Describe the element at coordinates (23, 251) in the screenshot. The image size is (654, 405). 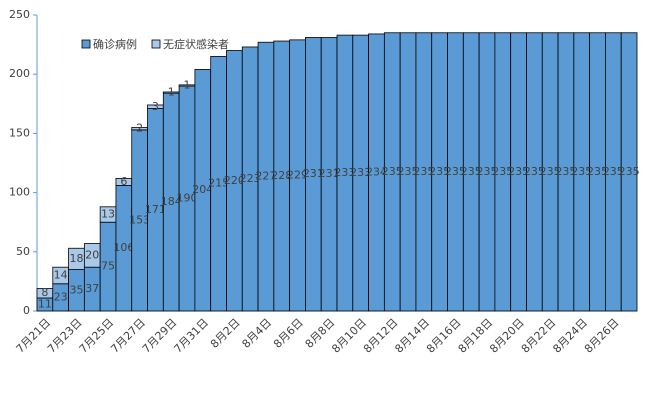
I see `y-tick-label: 50` at that location.